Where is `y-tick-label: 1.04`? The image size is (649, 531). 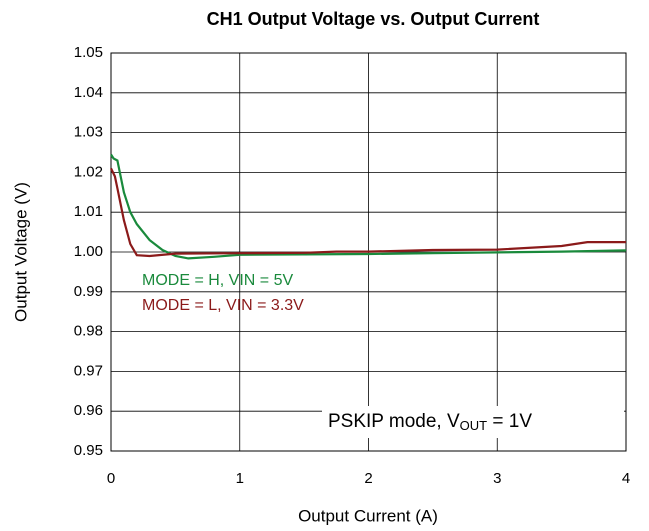
y-tick-label: 1.04 is located at coordinates (88, 92).